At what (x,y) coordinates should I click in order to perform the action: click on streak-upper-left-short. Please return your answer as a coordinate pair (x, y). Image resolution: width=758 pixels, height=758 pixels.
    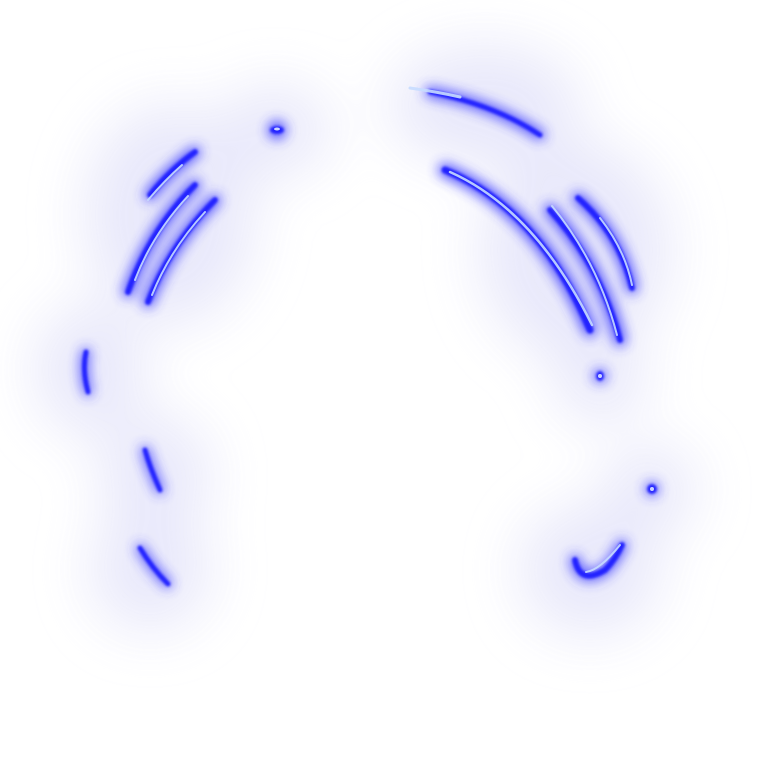
    Looking at the image, I should click on (172, 173).